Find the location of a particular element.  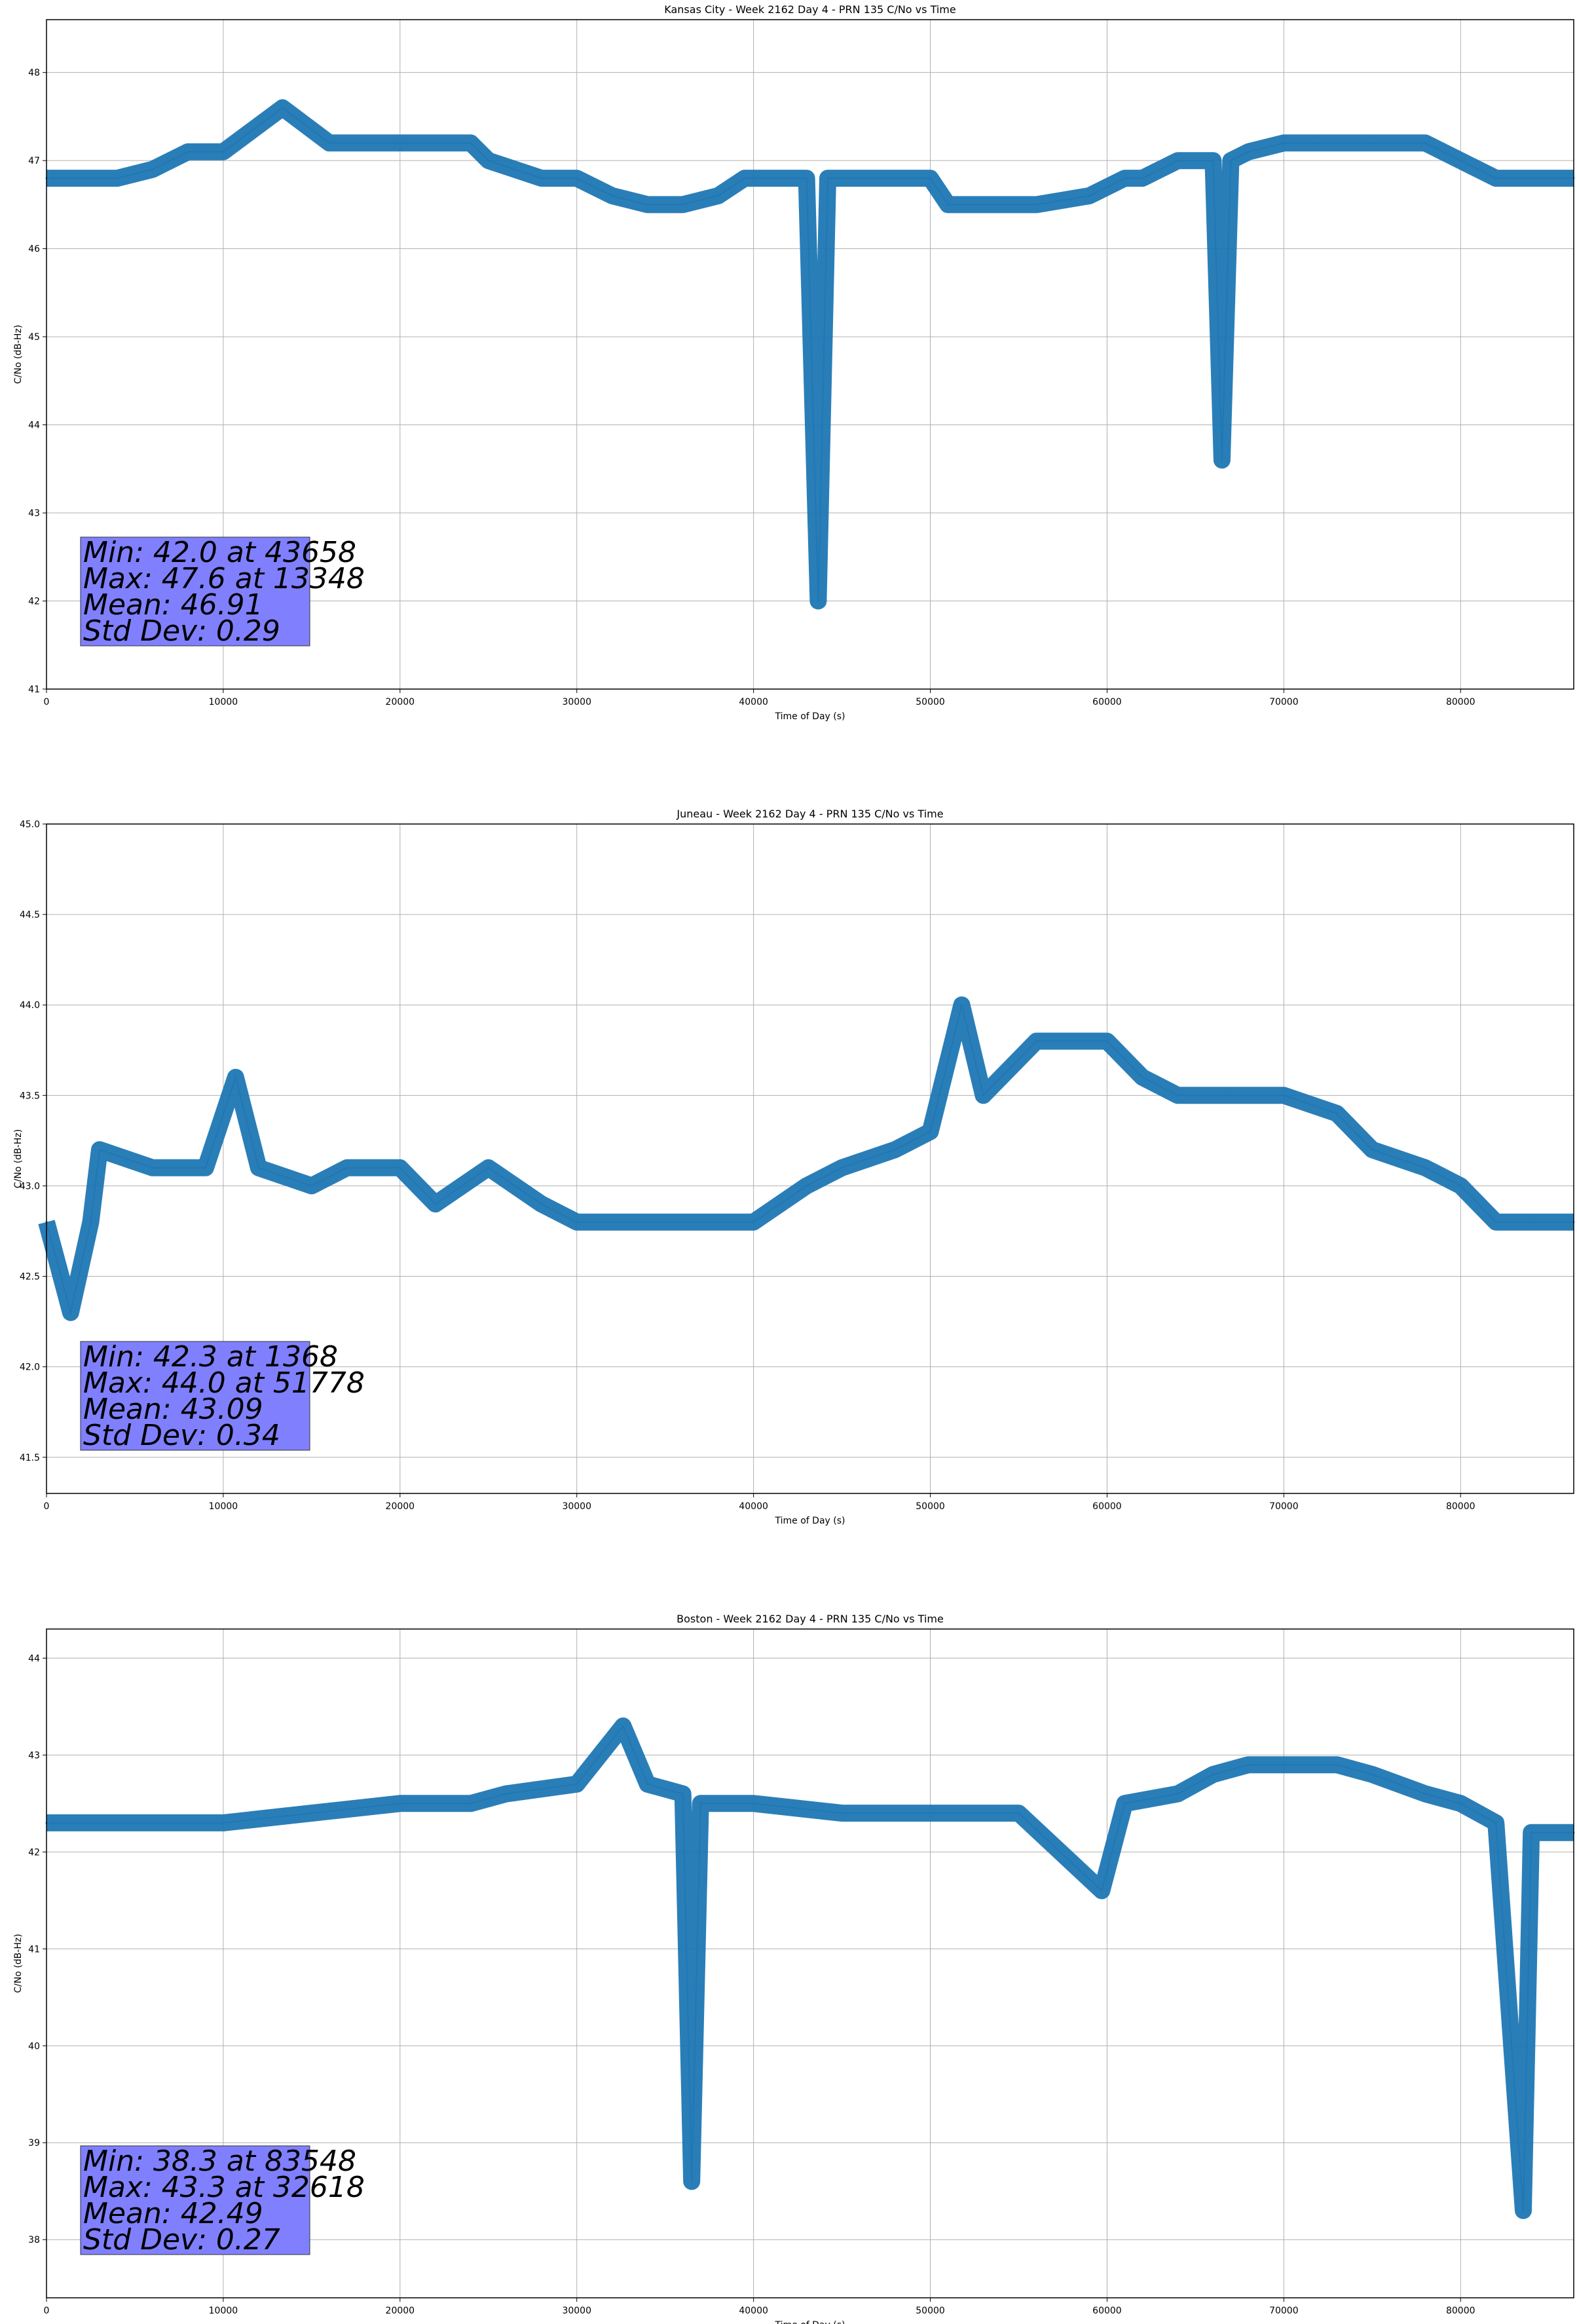

y-tick-label: 42.0 is located at coordinates (30, 1367).